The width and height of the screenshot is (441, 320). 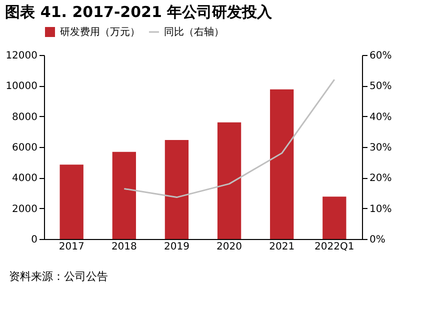 What do you see at coordinates (34, 240) in the screenshot?
I see `y-tick-label: 0` at bounding box center [34, 240].